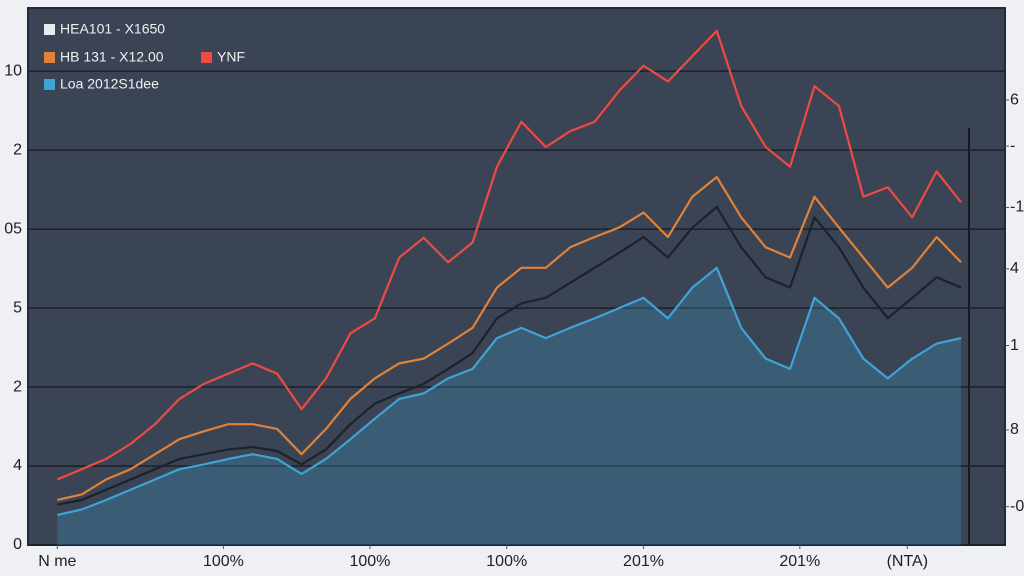 The image size is (1024, 576). I want to click on legend-label: Loa 2012S1dee, so click(109, 84).